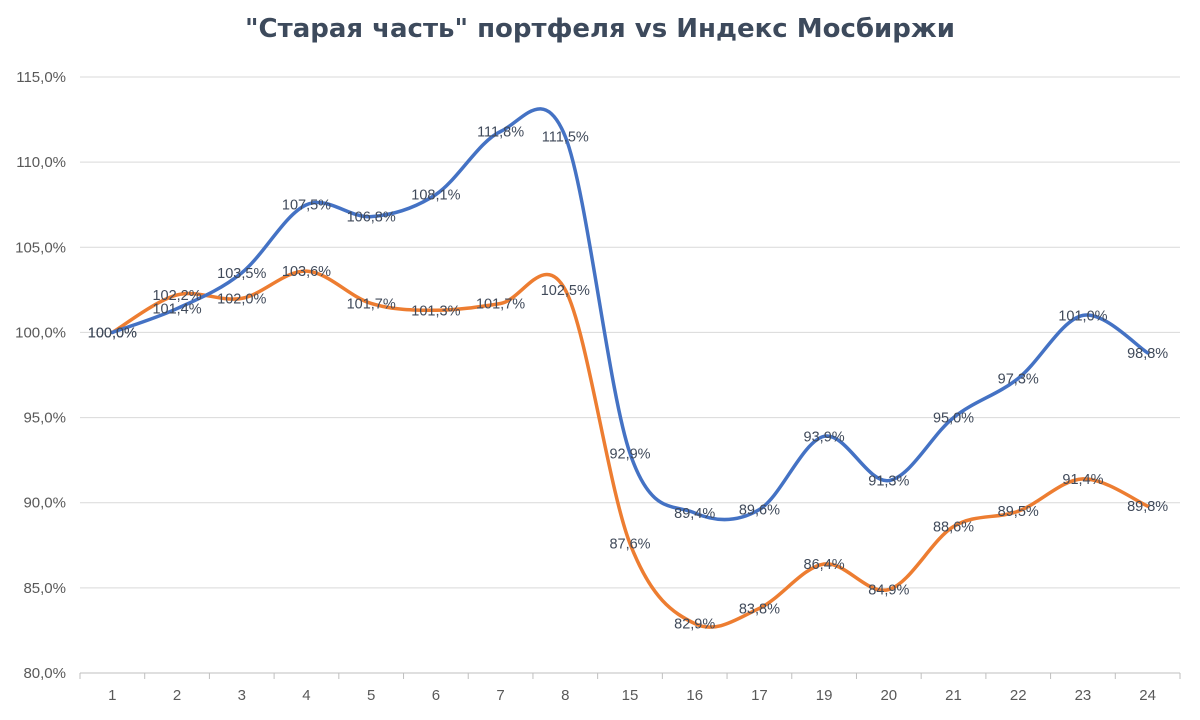 The height and width of the screenshot is (720, 1200). Describe the element at coordinates (371, 218) in the screenshot. I see `data-label-series-1: 106,8%` at that location.